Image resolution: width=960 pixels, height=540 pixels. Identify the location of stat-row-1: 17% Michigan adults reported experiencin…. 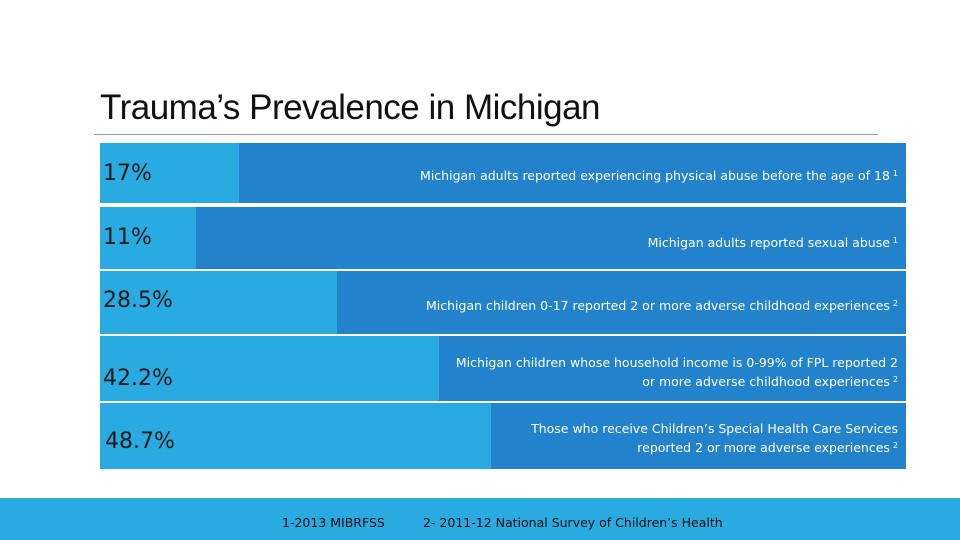
(503, 173).